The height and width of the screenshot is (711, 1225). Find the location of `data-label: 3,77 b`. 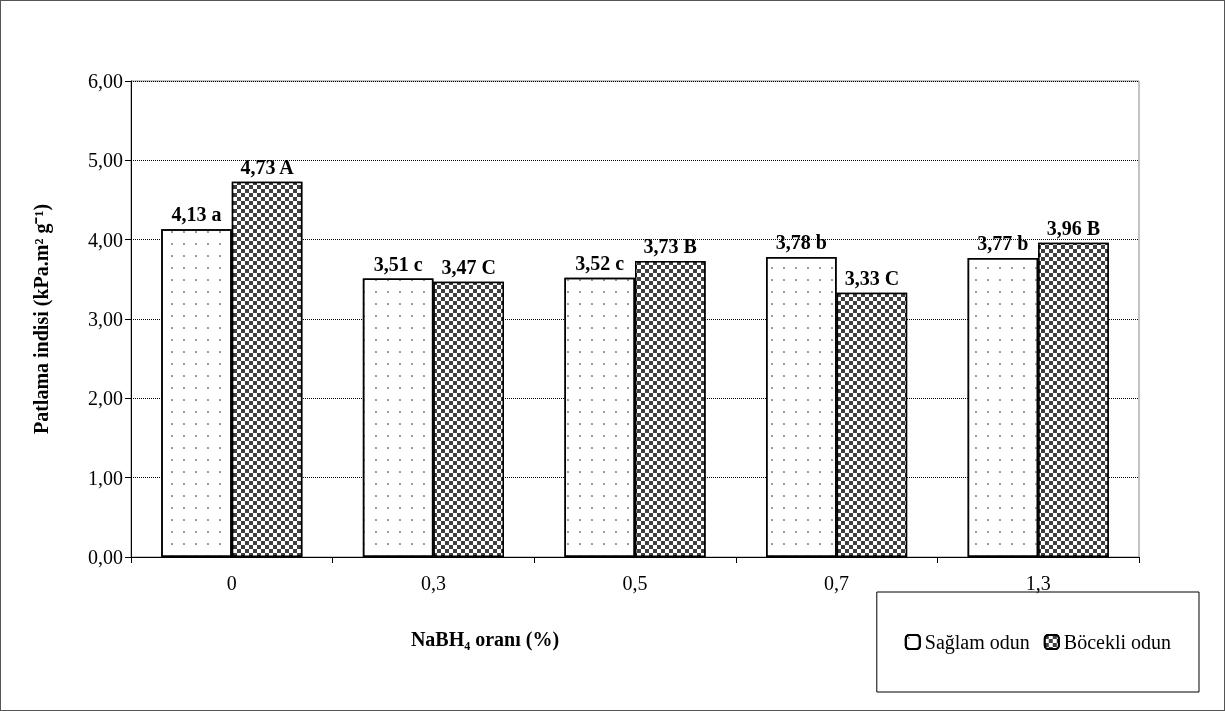

data-label: 3,77 b is located at coordinates (1003, 242).